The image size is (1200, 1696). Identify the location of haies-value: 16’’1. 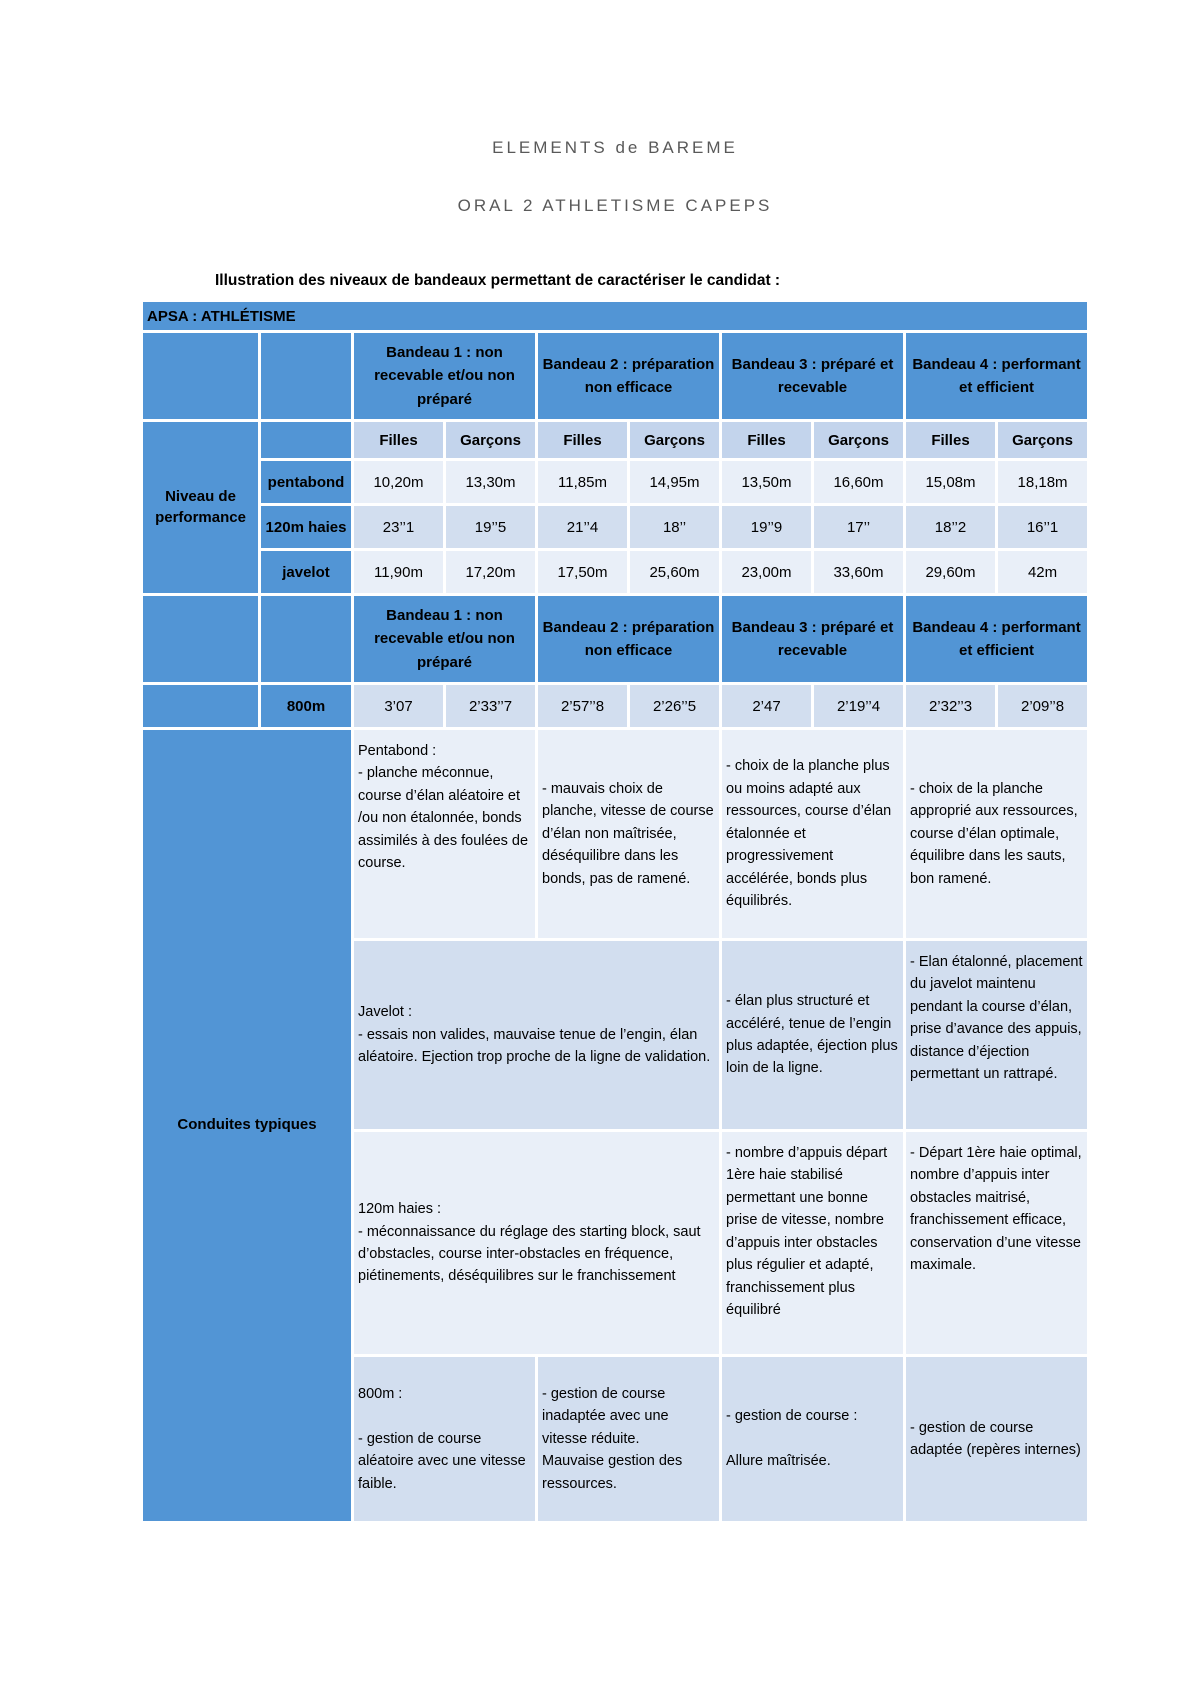
(1042, 527).